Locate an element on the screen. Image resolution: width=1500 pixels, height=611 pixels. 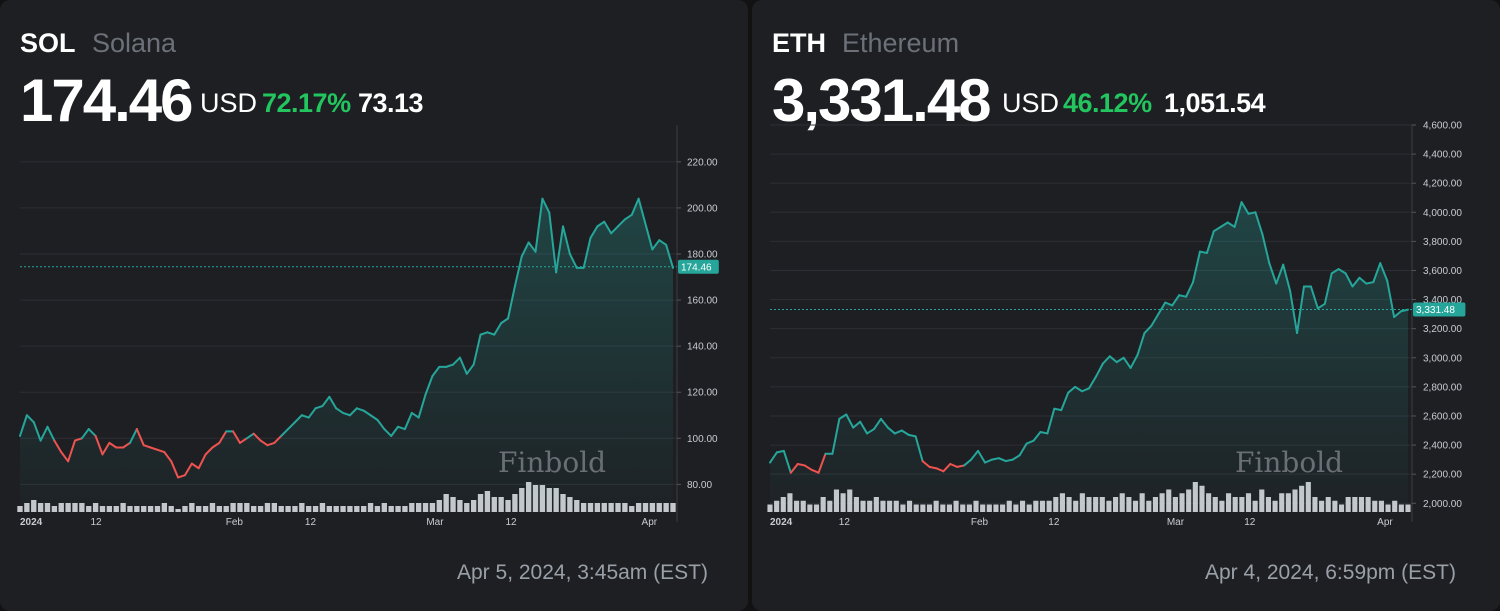
x-tick-label: 2024 is located at coordinates (31, 522).